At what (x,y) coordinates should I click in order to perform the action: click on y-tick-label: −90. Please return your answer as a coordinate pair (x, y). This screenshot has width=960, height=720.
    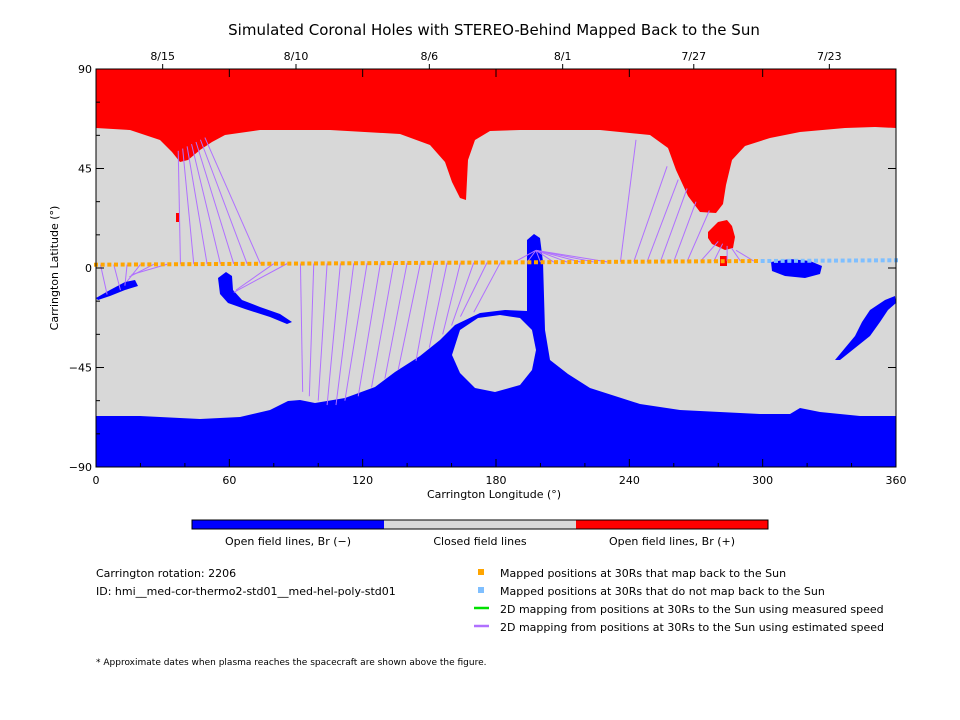
    Looking at the image, I should click on (80, 467).